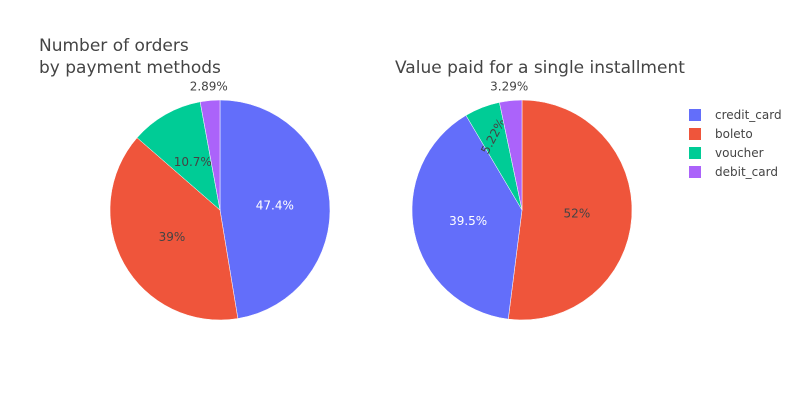 Image resolution: width=800 pixels, height=400 pixels. I want to click on pie-1-slice-voucher, so click(178, 156).